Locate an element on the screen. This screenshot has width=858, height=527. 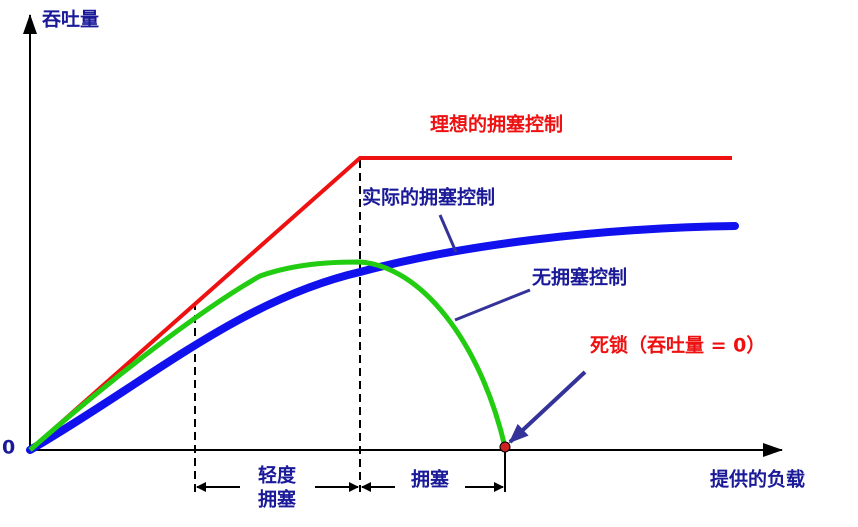
deadlock-label: 死锁（吞吐量 = 0） is located at coordinates (677, 345).